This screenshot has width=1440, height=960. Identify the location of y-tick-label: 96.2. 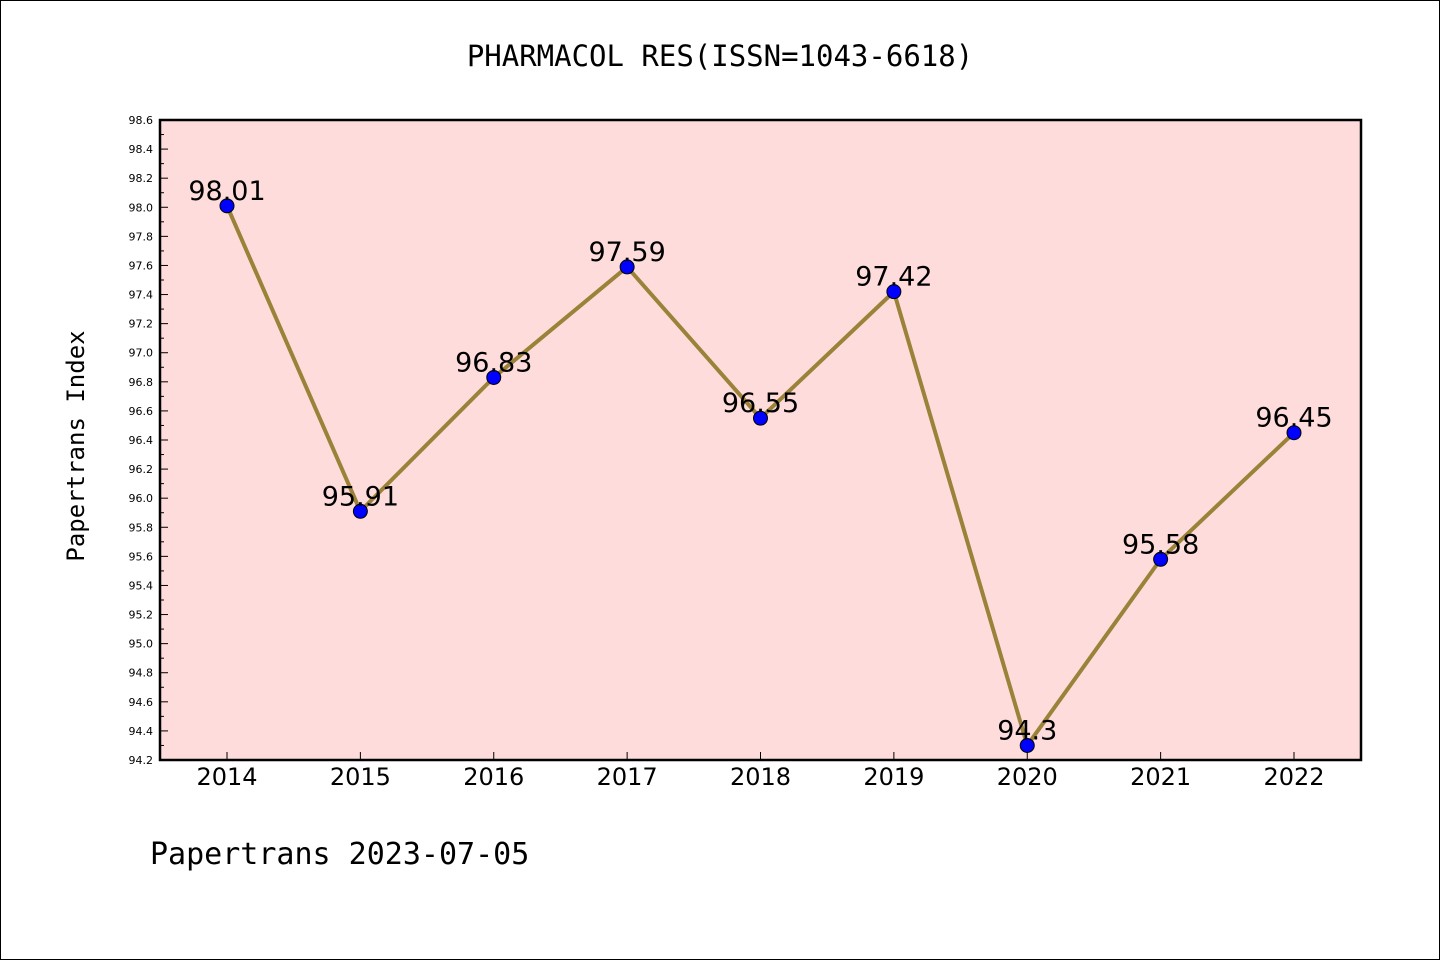
(141, 469).